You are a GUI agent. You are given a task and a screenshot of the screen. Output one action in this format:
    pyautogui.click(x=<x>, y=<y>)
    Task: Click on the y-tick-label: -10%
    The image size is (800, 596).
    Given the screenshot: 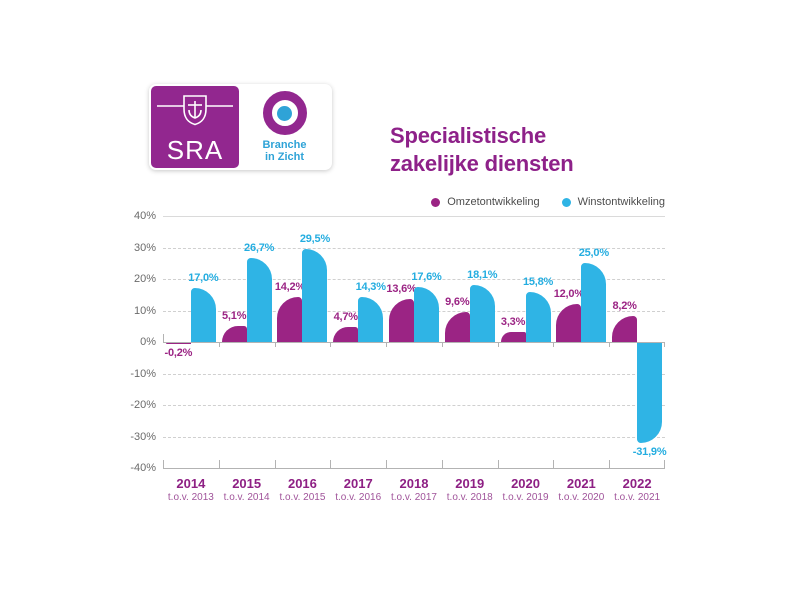 What is the action you would take?
    pyautogui.click(x=143, y=373)
    